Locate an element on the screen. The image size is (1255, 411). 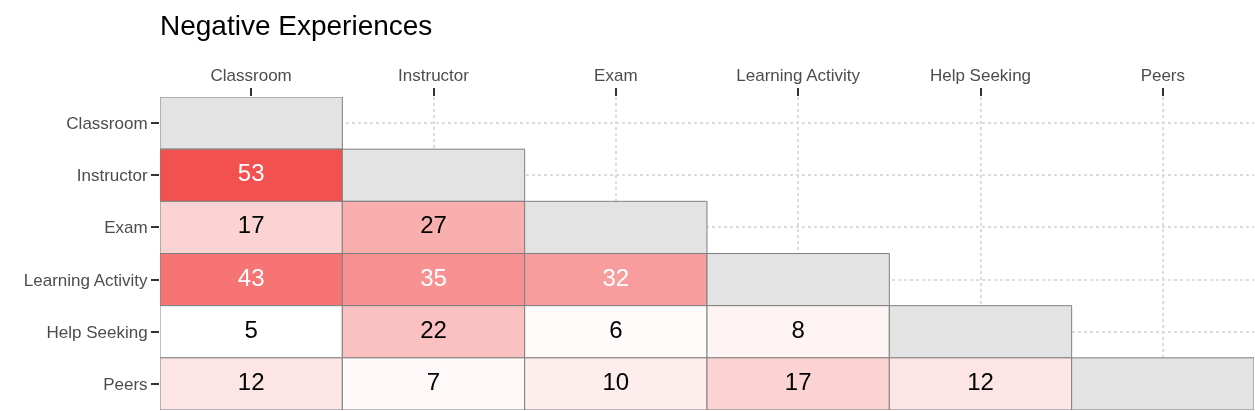
y-tick-label: Learning Activity is located at coordinates (86, 280).